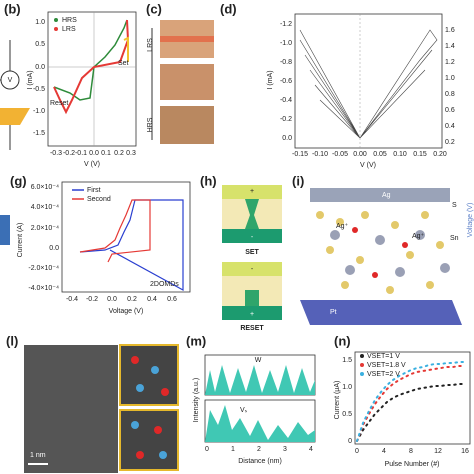 This screenshot has width=474, height=474. What do you see at coordinates (450, 46) in the screenshot?
I see `y2-tick-label: 1.4` at bounding box center [450, 46].